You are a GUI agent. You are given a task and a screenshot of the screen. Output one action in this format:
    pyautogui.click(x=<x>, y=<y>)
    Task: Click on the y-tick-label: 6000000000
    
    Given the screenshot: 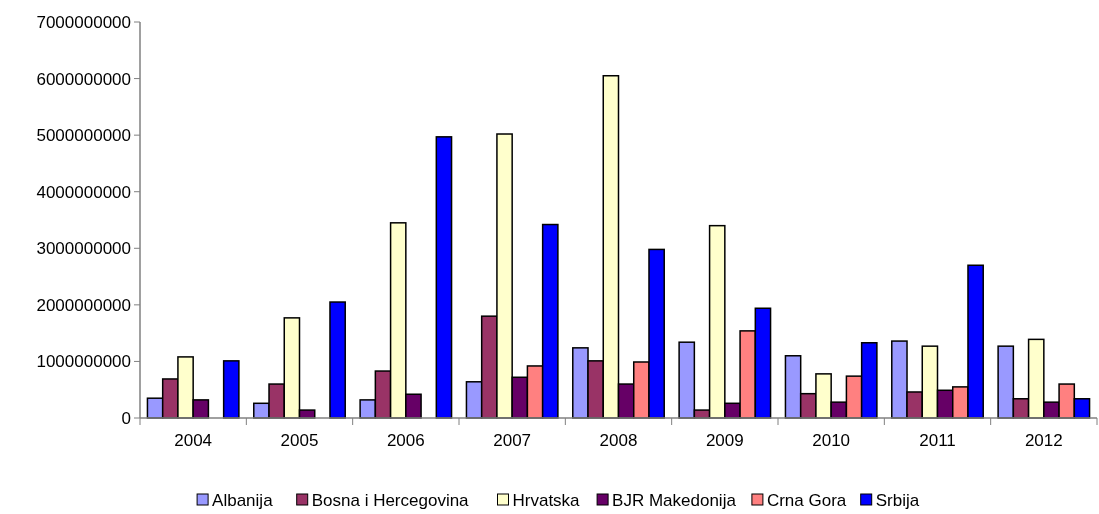 What is the action you would take?
    pyautogui.click(x=83, y=79)
    